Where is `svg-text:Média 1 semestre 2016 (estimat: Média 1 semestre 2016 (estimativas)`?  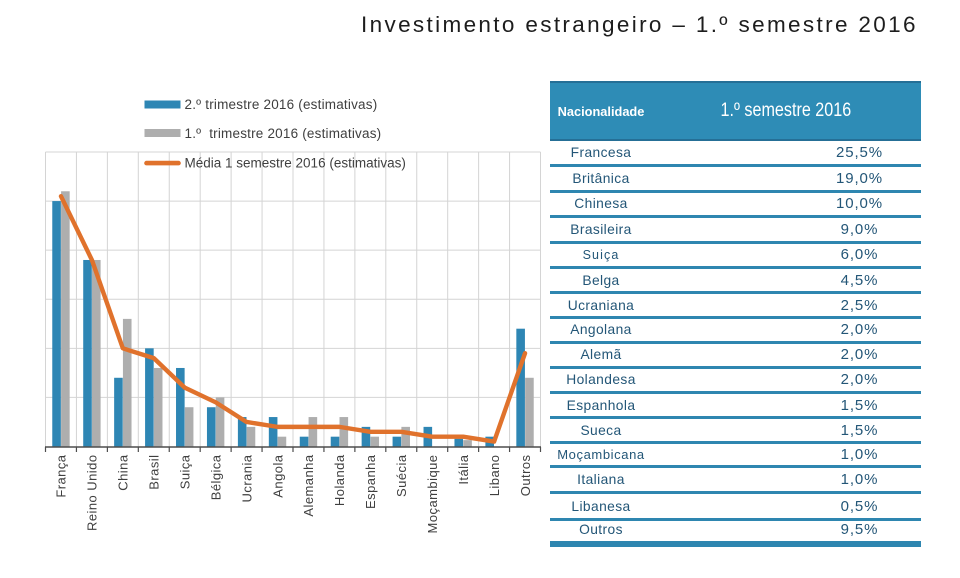
svg-text:Média 1 semestre 2016 (estimat: Média 1 semestre 2016 (estimativas) is located at coordinates (295, 163).